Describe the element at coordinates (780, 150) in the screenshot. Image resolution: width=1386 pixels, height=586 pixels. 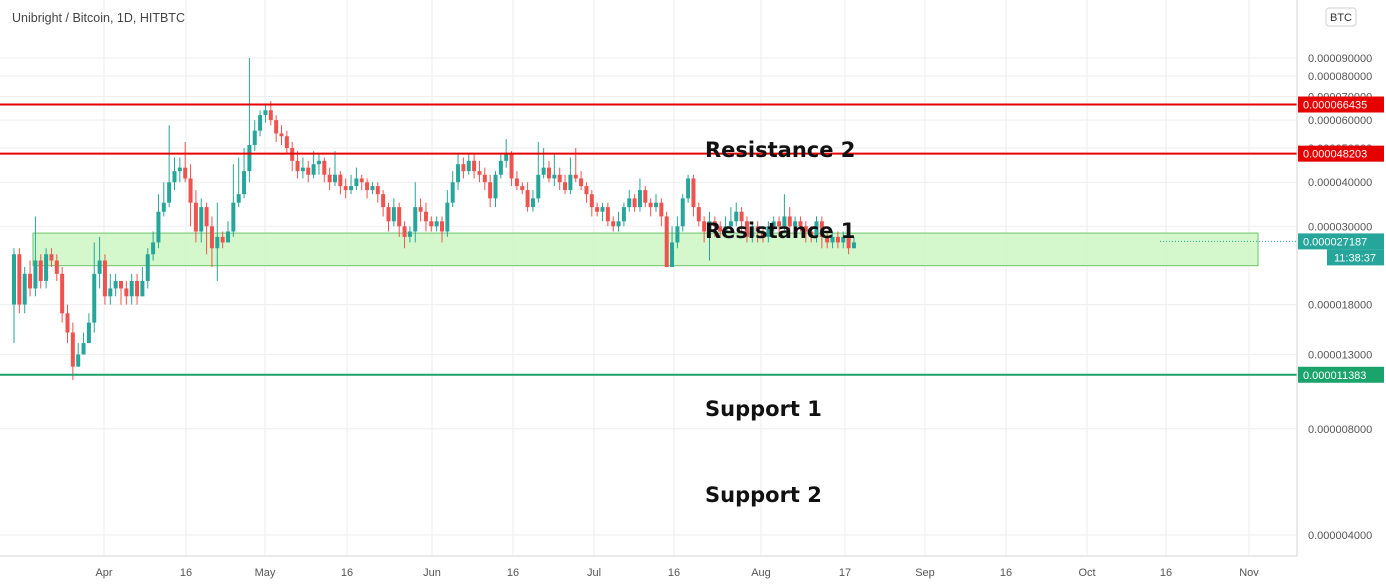
I see `resistance-2-label: Resistance 2` at that location.